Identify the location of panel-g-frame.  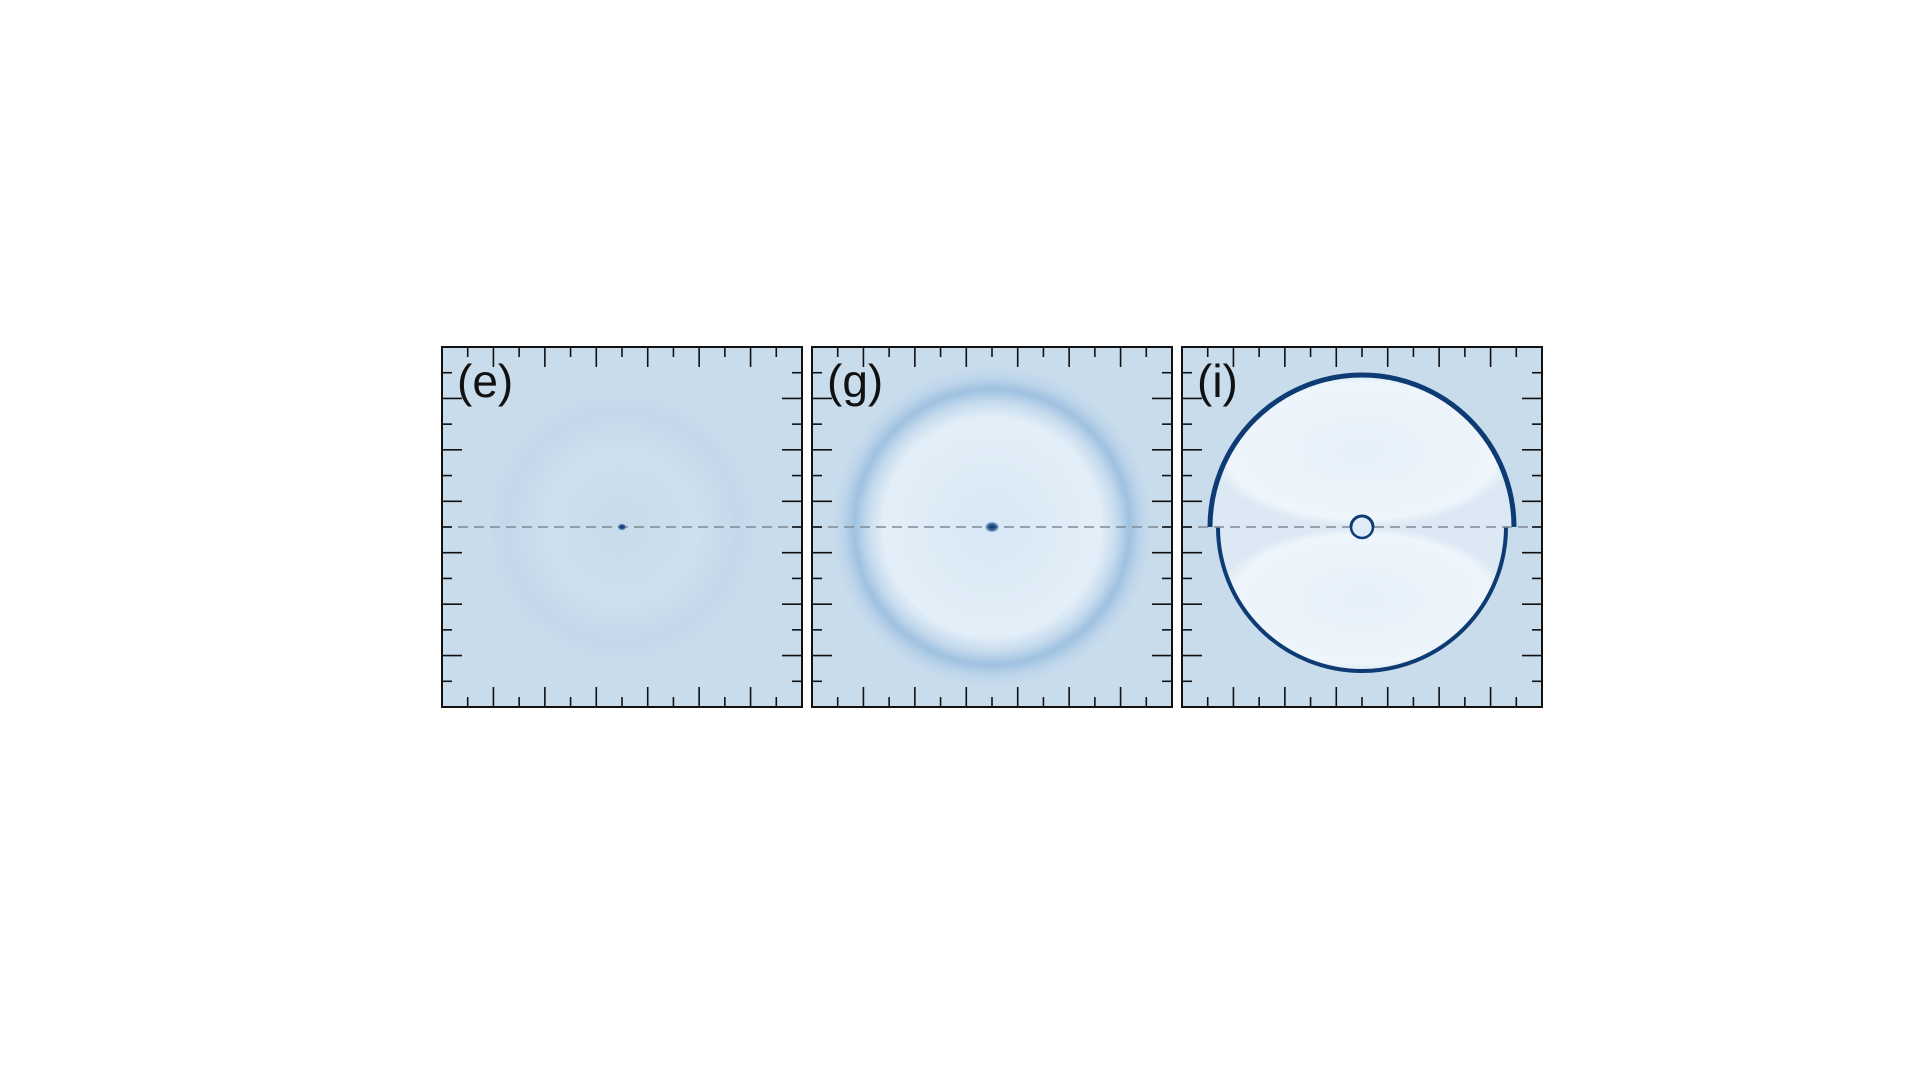
(992, 527).